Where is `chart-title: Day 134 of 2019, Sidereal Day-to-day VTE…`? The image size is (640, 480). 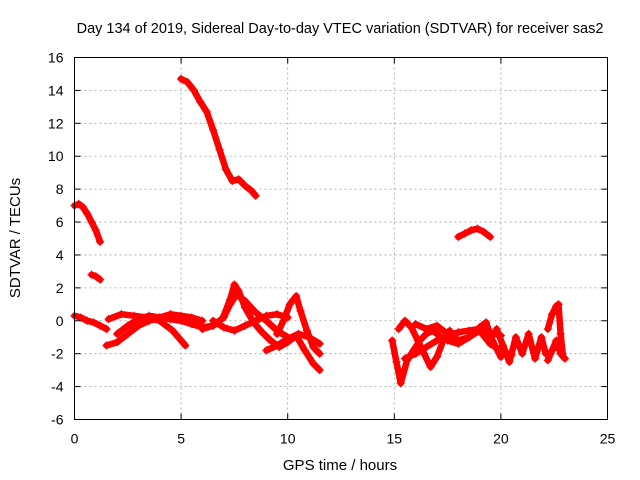
chart-title: Day 134 of 2019, Sidereal Day-to-day VTE… is located at coordinates (340, 29).